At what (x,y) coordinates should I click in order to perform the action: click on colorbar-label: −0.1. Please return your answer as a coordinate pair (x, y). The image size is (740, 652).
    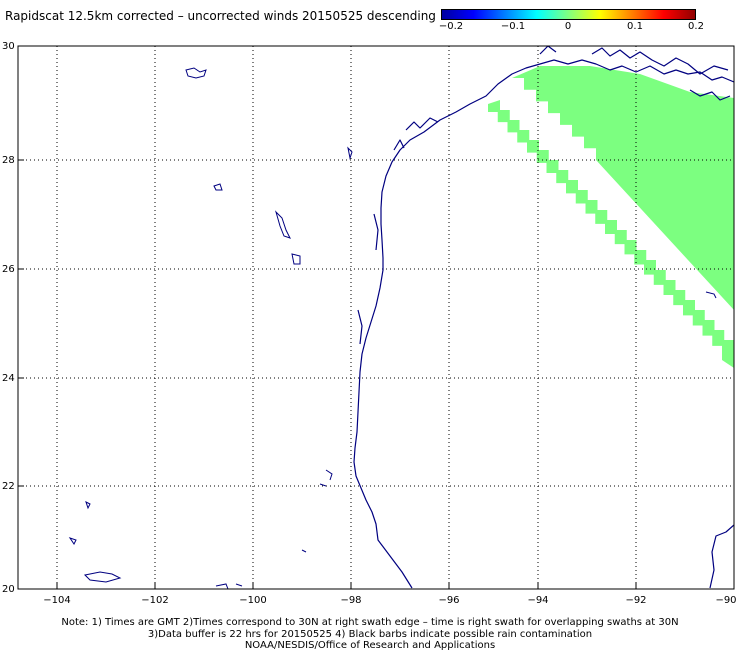
    Looking at the image, I should click on (513, 26).